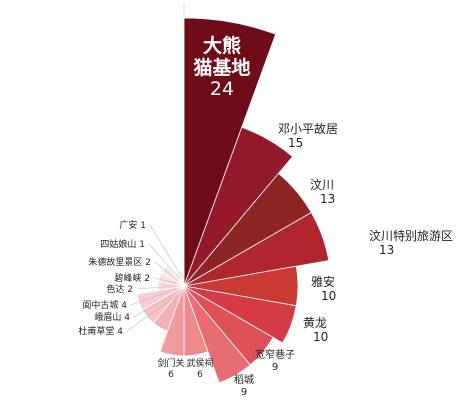 The width and height of the screenshot is (460, 409). What do you see at coordinates (222, 45) in the screenshot?
I see `slice-label: 大熊` at bounding box center [222, 45].